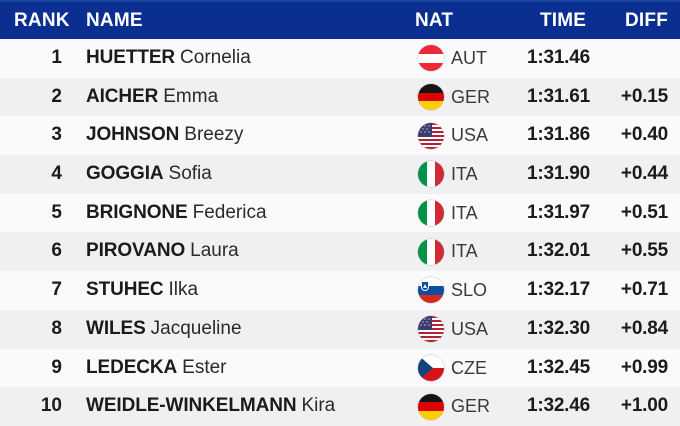 The height and width of the screenshot is (426, 680). I want to click on cell-rank: 3, so click(56, 135).